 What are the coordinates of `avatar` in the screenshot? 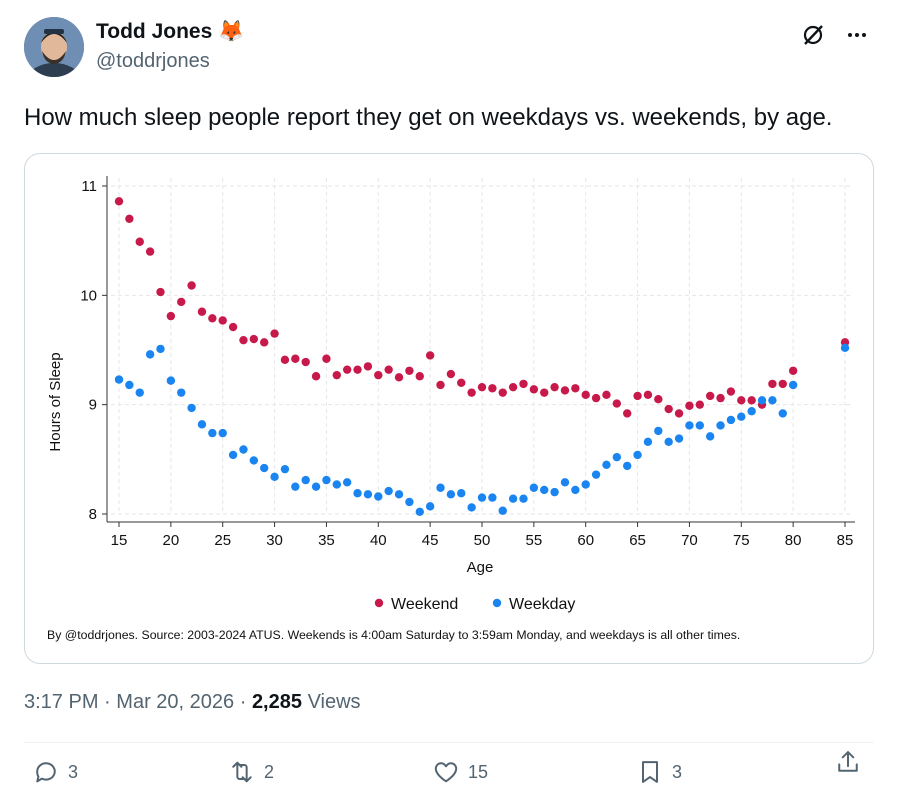 It's located at (54, 47).